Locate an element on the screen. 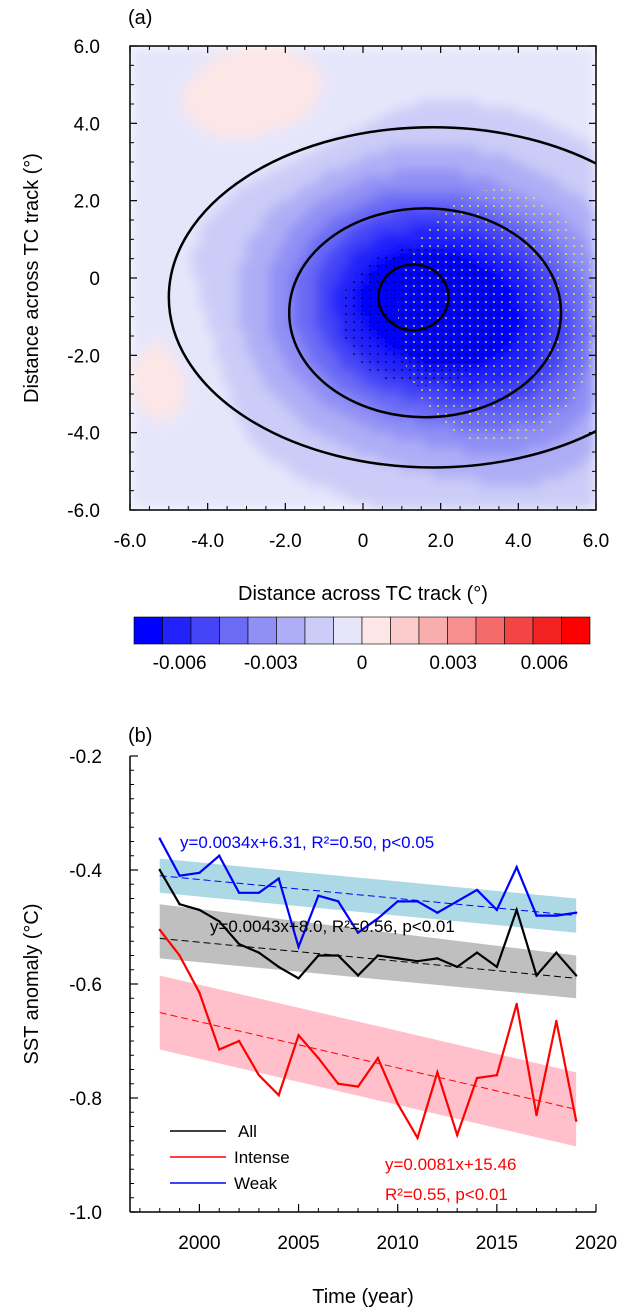  eq-intense-2: R²=0.55, p<0.01 is located at coordinates (446, 1194).